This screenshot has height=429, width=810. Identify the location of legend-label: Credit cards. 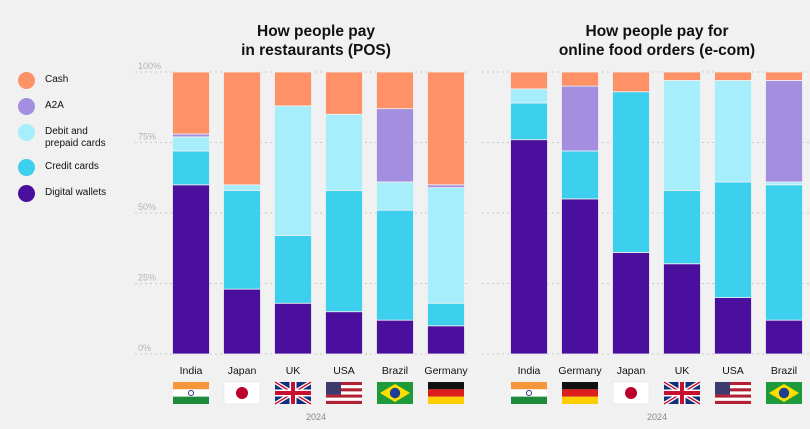
(72, 166).